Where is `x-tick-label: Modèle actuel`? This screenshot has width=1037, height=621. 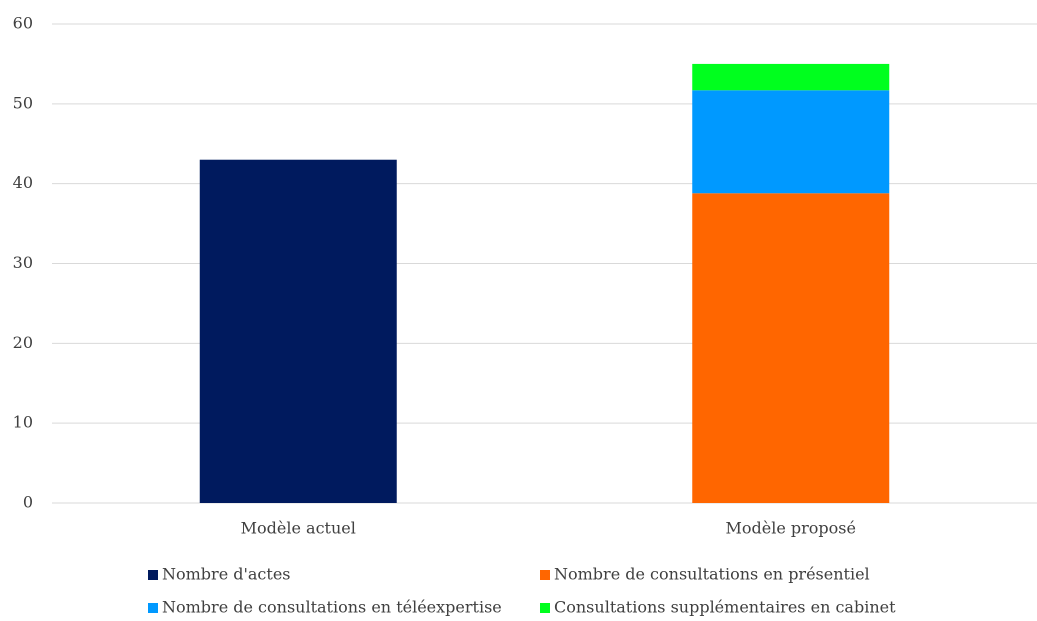 x-tick-label: Modèle actuel is located at coordinates (298, 528).